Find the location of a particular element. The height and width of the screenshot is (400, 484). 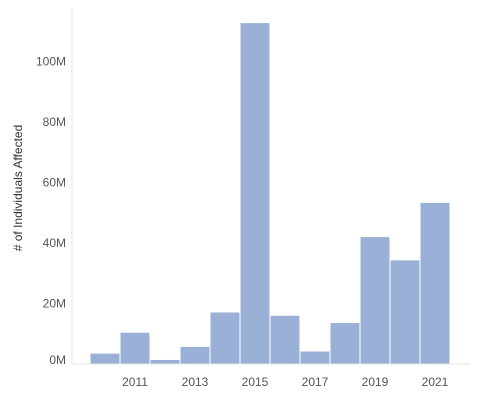

y-axis: 0M 20M 40M 60M 80M 100M is located at coordinates (51, 210).